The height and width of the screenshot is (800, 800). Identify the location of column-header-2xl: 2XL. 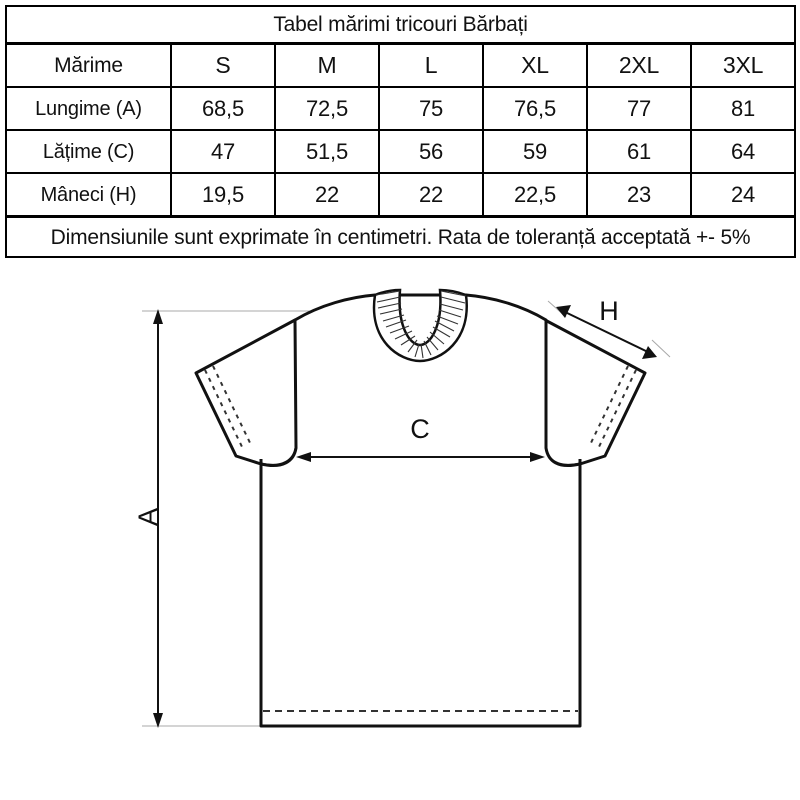
(639, 65).